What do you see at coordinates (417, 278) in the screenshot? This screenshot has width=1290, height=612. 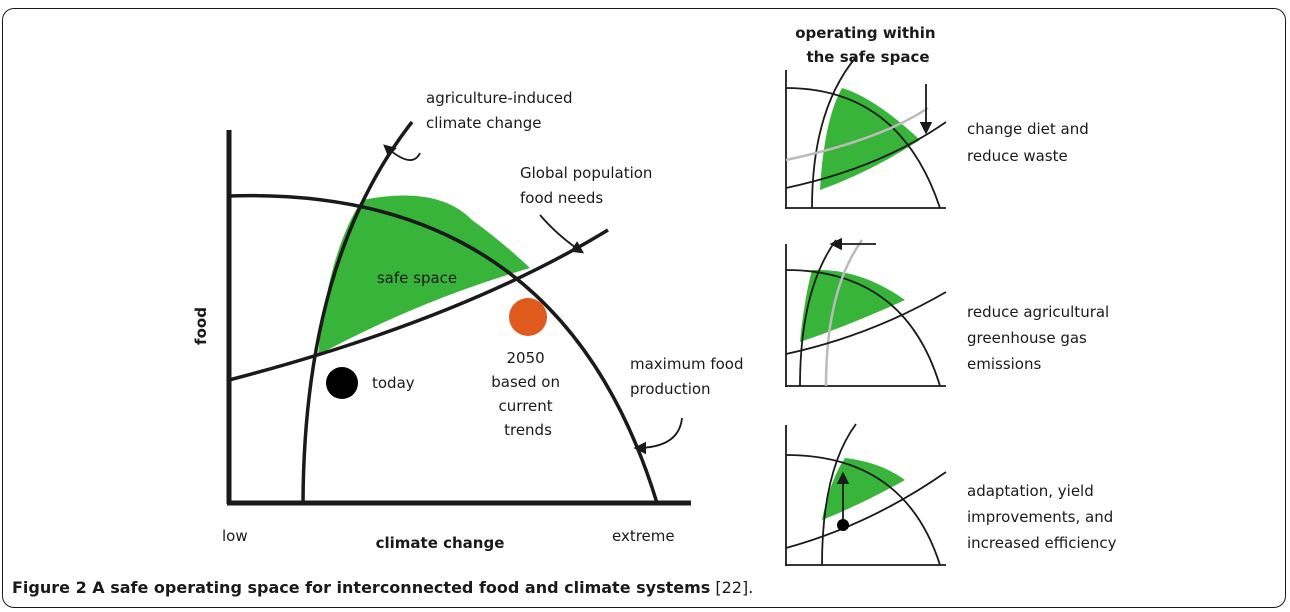 I see `safe-space-label: safe space` at bounding box center [417, 278].